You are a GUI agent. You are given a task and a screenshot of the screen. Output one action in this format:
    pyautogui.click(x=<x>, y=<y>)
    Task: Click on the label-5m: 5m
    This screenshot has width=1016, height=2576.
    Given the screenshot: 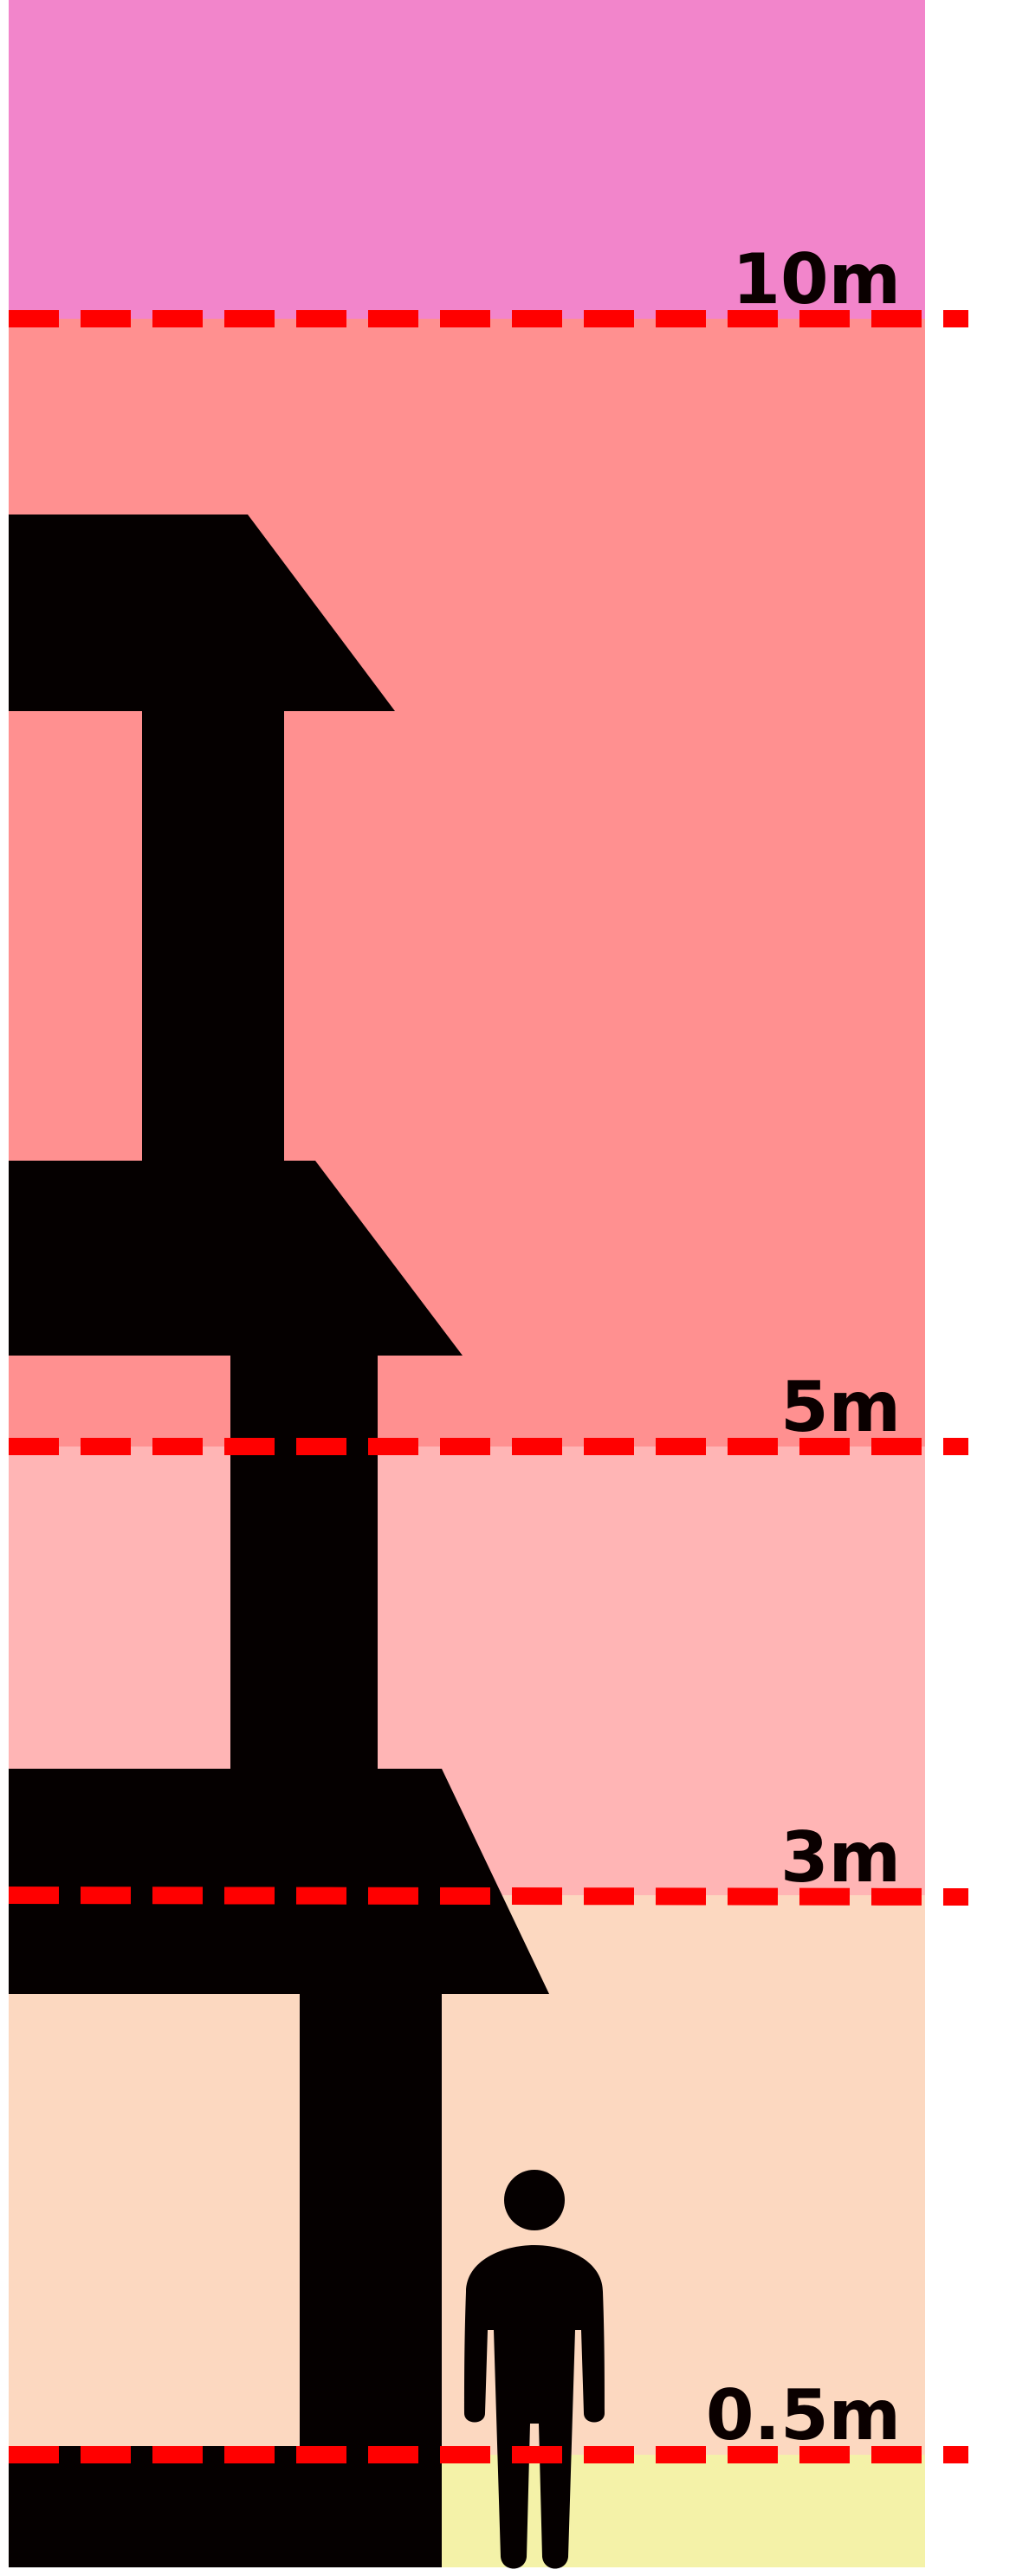 What is the action you would take?
    pyautogui.click(x=840, y=1407)
    